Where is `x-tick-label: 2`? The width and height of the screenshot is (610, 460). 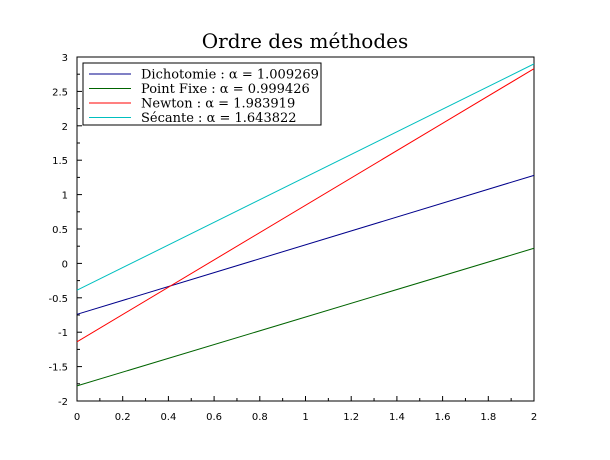
x-tick-label: 2 is located at coordinates (534, 417).